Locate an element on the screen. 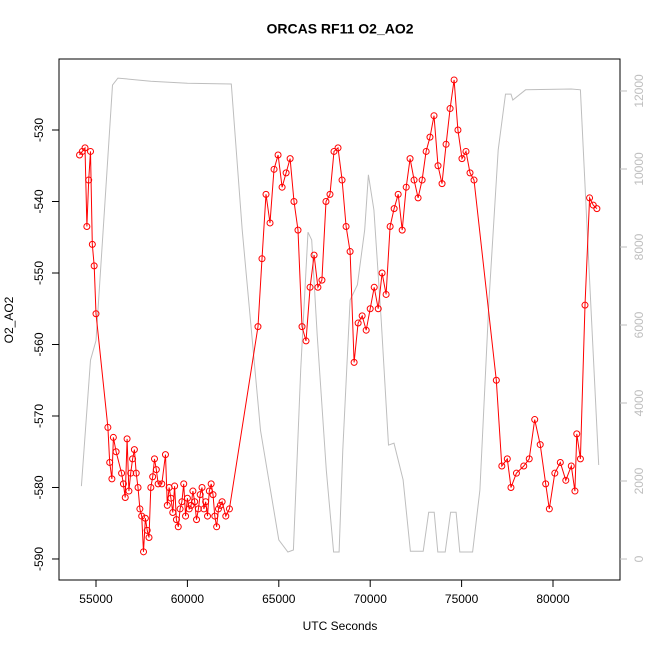 The height and width of the screenshot is (650, 650). x-tick-label: 70000 is located at coordinates (371, 599).